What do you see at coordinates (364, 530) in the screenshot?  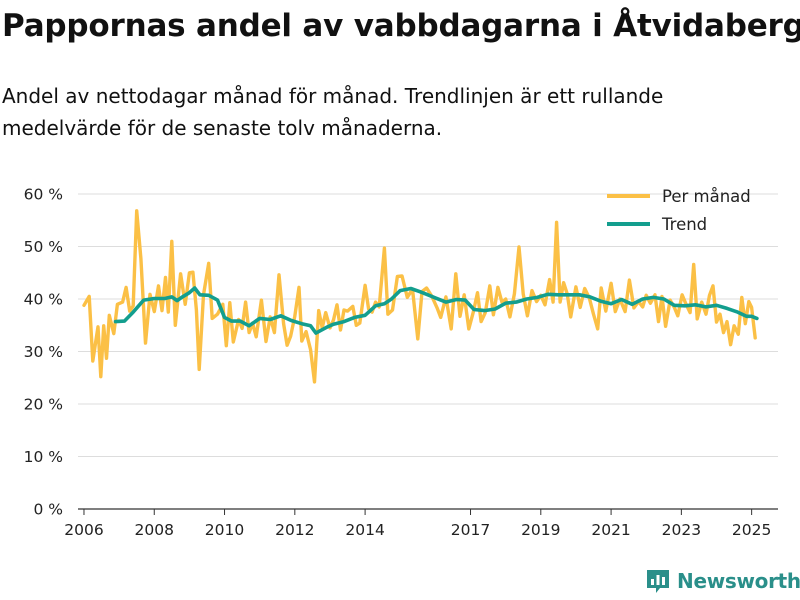 I see `x-tick-label: 2014` at bounding box center [364, 530].